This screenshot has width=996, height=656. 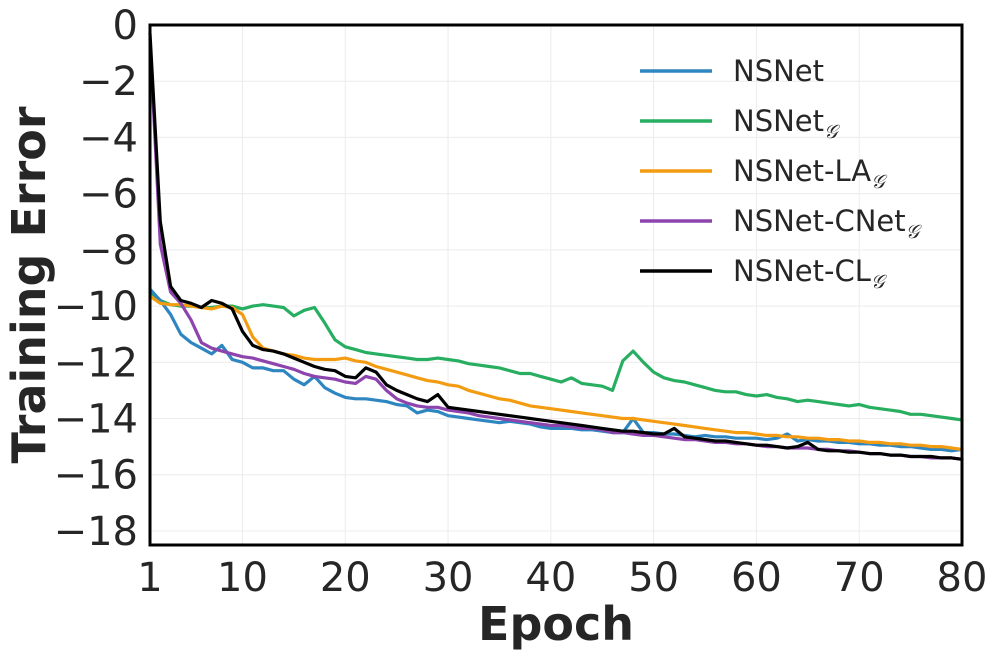 What do you see at coordinates (448, 578) in the screenshot?
I see `x-tick-label: 30` at bounding box center [448, 578].